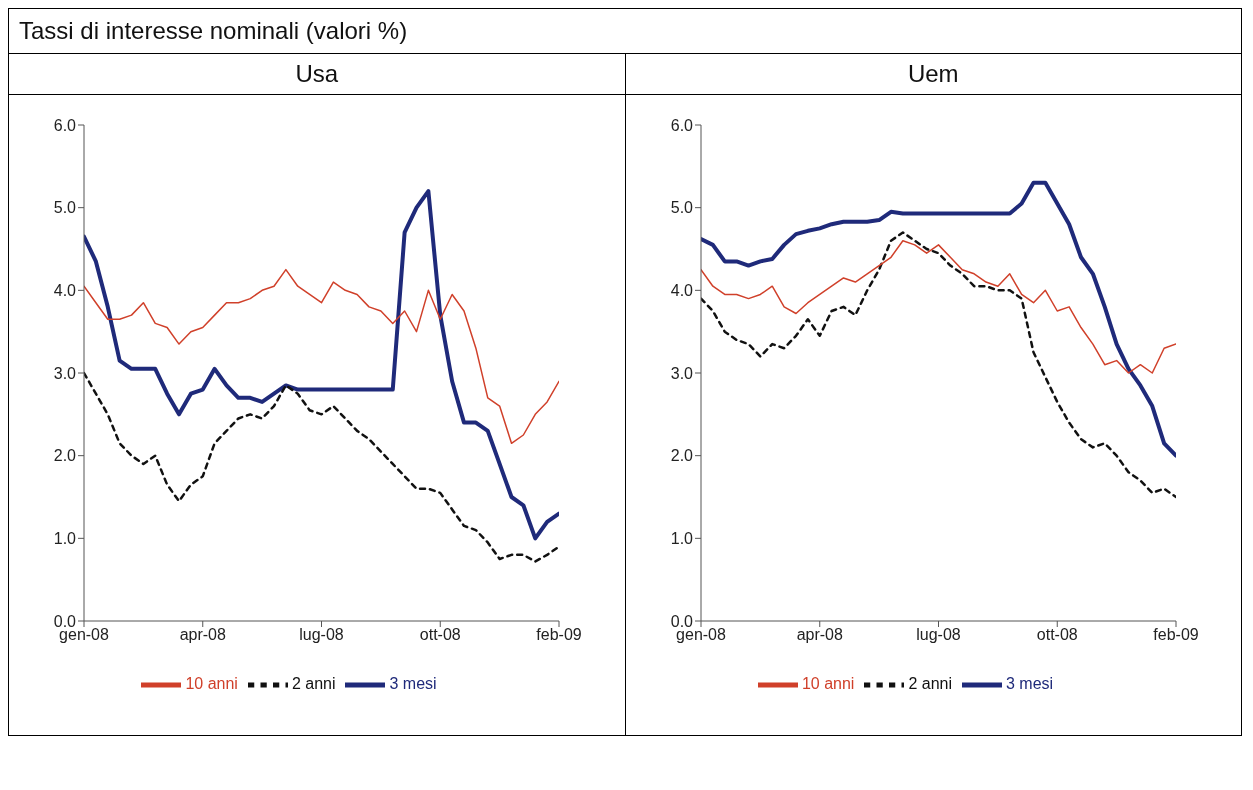 This screenshot has width=1253, height=790. What do you see at coordinates (933, 74) in the screenshot?
I see `chart-title: Uem` at bounding box center [933, 74].